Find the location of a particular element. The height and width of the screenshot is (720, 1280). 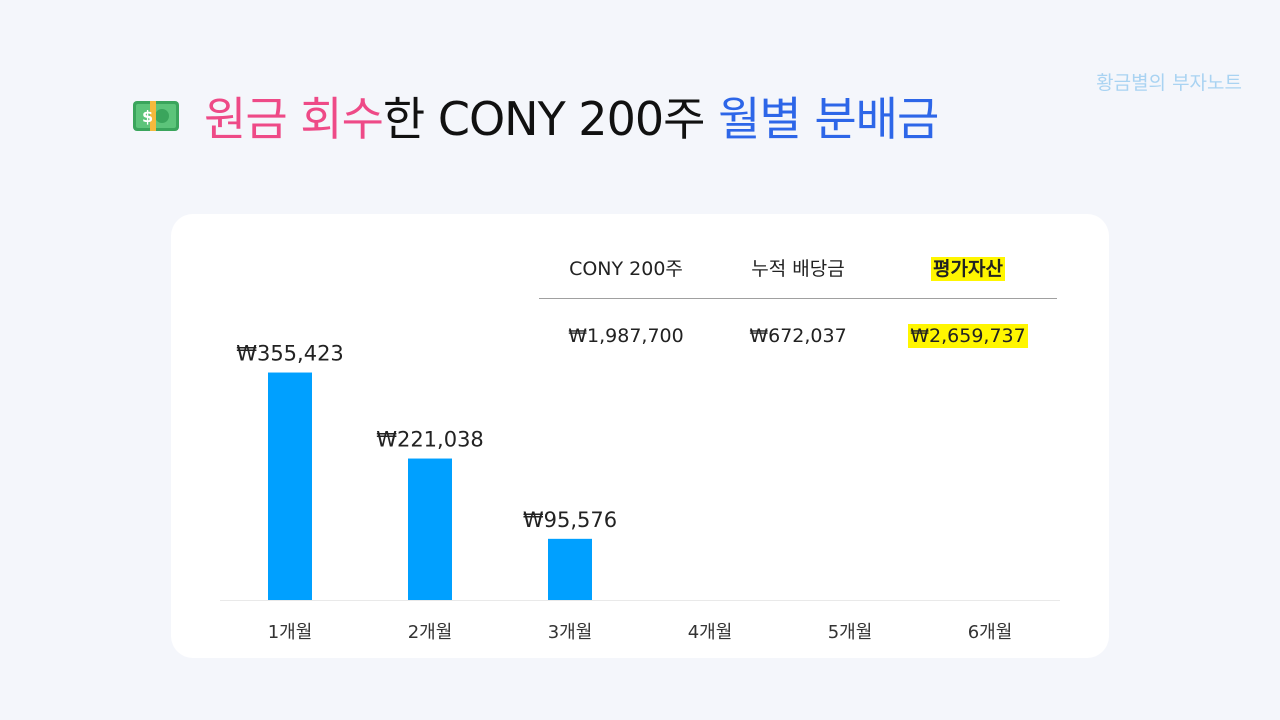

summary-header-shares: CONY 200주 is located at coordinates (626, 269).